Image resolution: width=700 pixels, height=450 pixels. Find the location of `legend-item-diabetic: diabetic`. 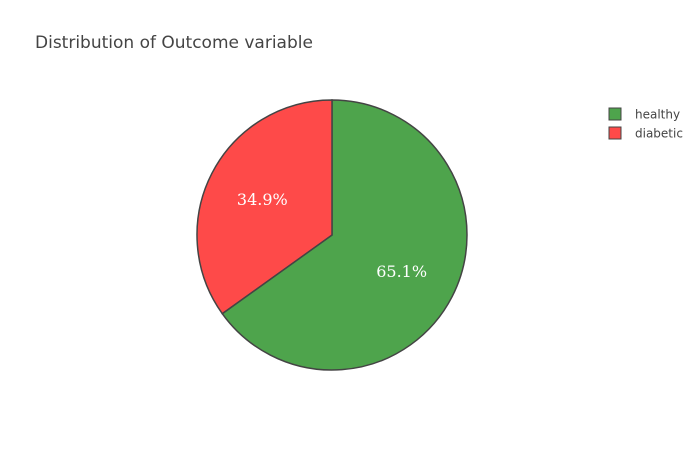

legend-item-diabetic: diabetic is located at coordinates (645, 133).